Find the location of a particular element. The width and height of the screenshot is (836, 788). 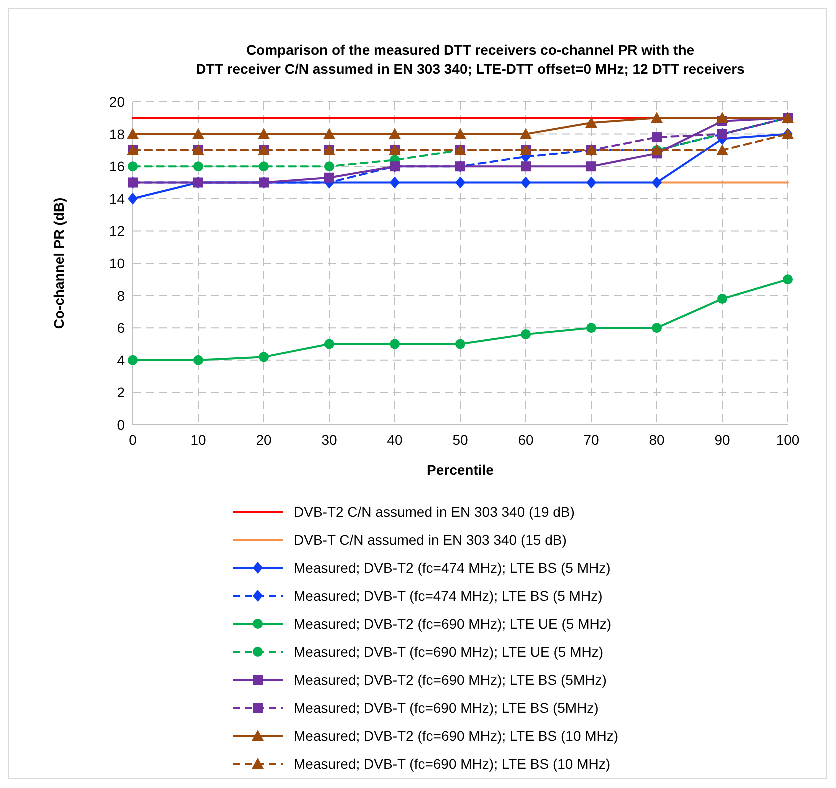

x-tick-label: 0 is located at coordinates (133, 440).